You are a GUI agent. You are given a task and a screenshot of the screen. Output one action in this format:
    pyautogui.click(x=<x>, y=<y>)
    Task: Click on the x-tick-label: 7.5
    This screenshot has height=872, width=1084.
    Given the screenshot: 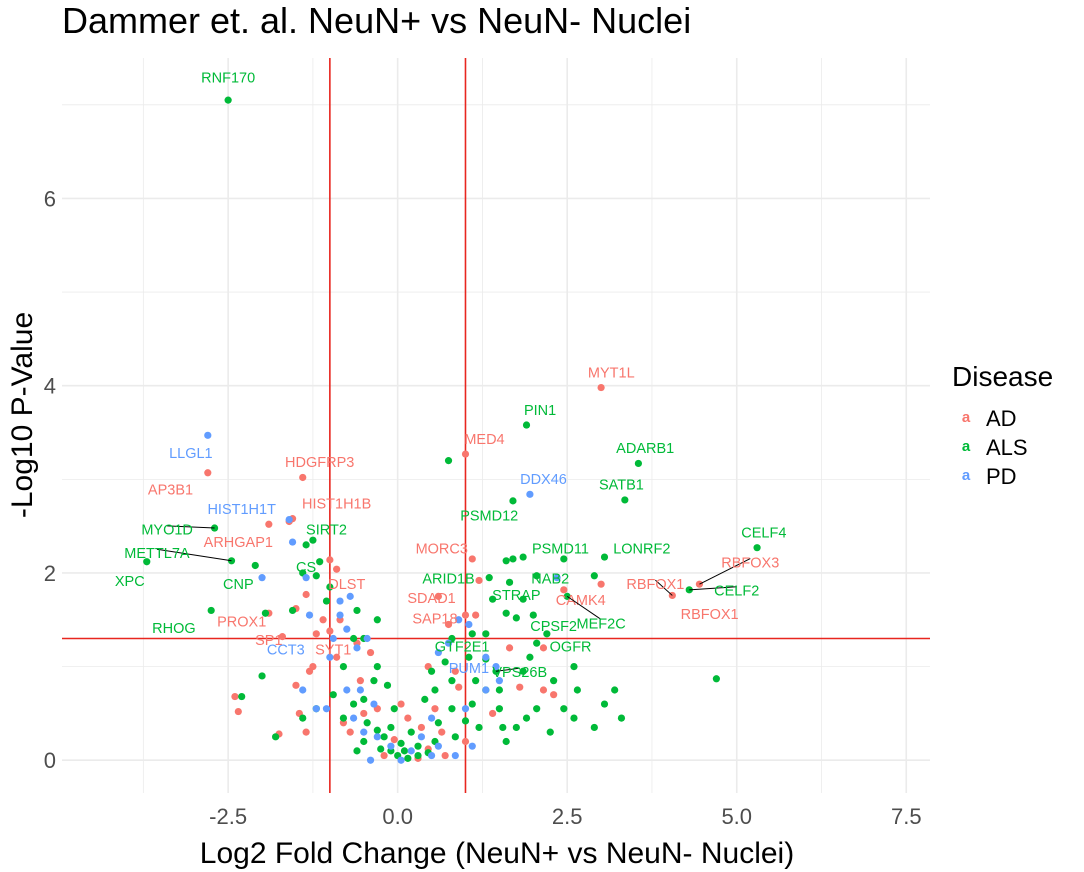 What is the action you would take?
    pyautogui.click(x=906, y=816)
    